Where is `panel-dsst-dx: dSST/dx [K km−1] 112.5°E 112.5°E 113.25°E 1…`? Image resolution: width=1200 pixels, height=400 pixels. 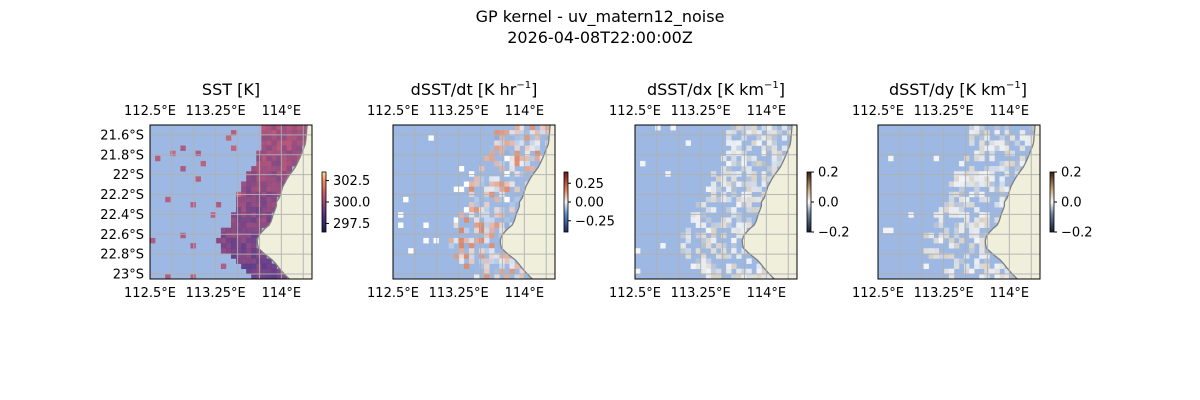
panel-dsst-dx: dSST/dx [K km−1] 112.5°E 112.5°E 113.25°E 1… is located at coordinates (729, 190).